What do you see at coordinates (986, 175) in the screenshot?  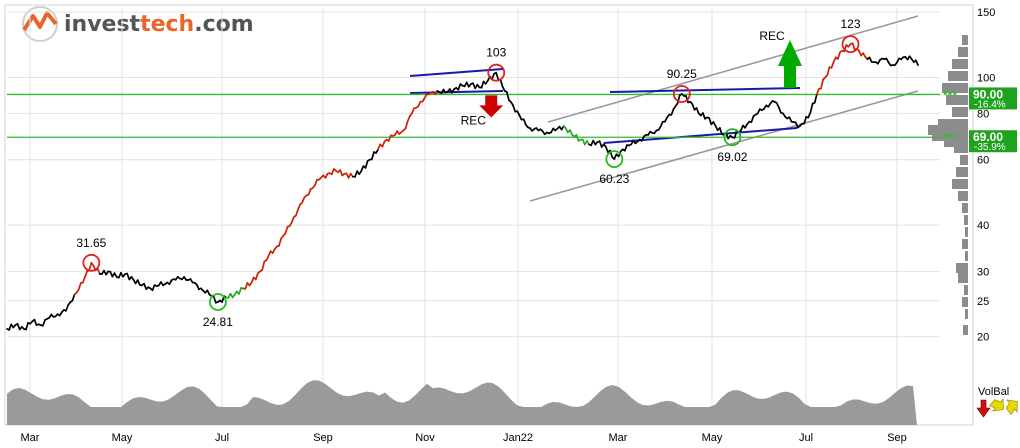 I see `y-axis: 20 25 30 40 60 80 100 150` at bounding box center [986, 175].